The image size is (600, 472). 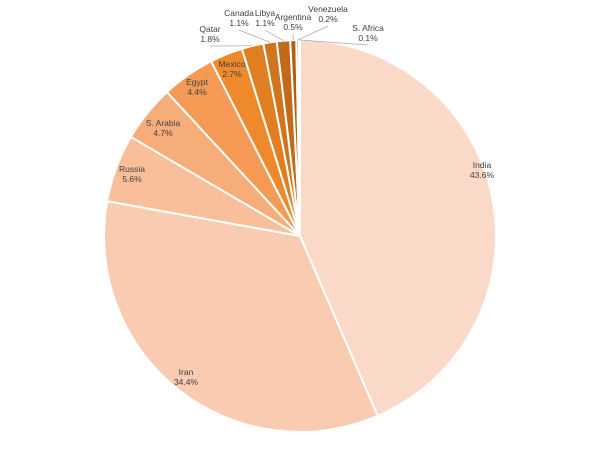 What do you see at coordinates (328, 19) in the screenshot?
I see `slice-label-value: 0.2%` at bounding box center [328, 19].